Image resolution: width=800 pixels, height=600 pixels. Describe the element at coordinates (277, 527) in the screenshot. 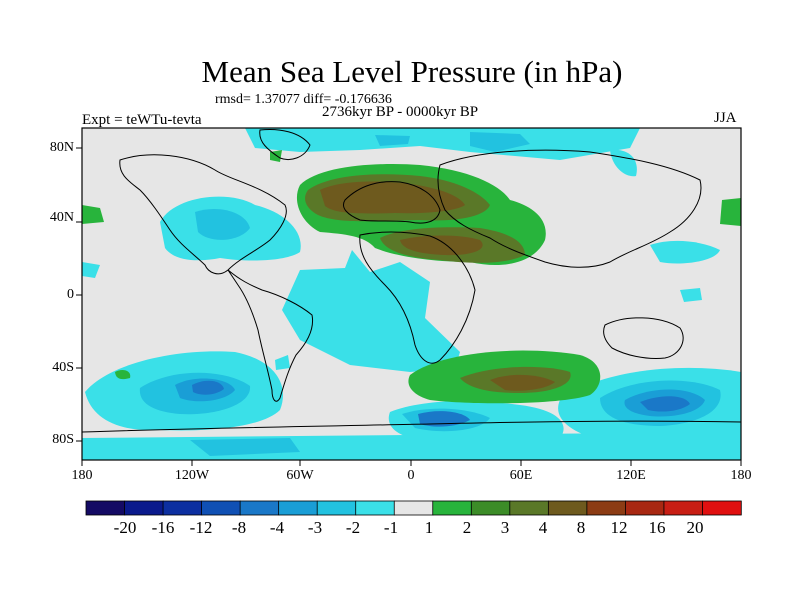

I see `colorbar-label: -4` at that location.